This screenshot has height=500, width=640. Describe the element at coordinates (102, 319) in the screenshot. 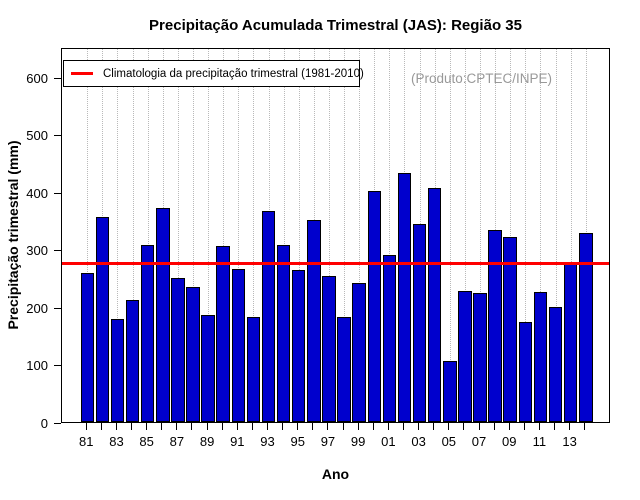

I see `bar-1982` at that location.